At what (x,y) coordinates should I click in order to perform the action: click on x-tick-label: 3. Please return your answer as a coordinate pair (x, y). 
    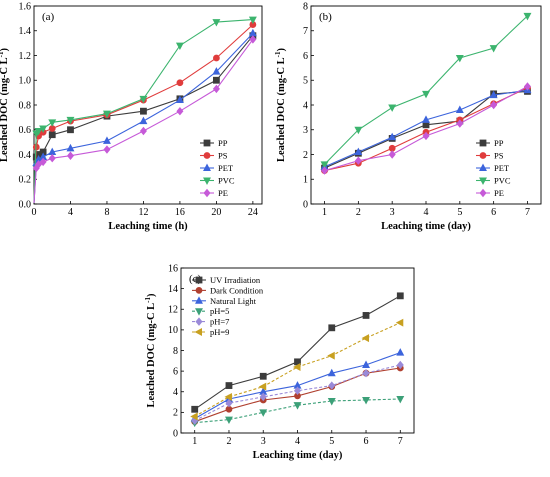
    Looking at the image, I should click on (392, 212).